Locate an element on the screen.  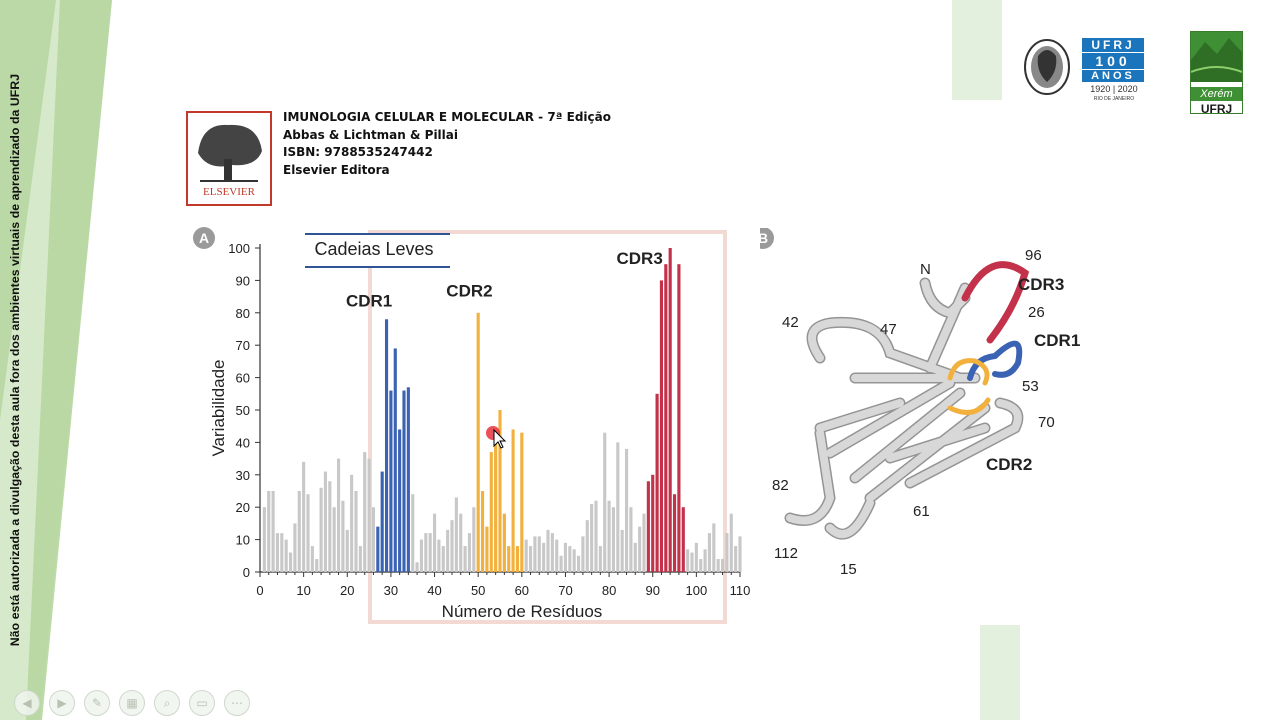
more-options-icon: ⋯ is located at coordinates (237, 703).